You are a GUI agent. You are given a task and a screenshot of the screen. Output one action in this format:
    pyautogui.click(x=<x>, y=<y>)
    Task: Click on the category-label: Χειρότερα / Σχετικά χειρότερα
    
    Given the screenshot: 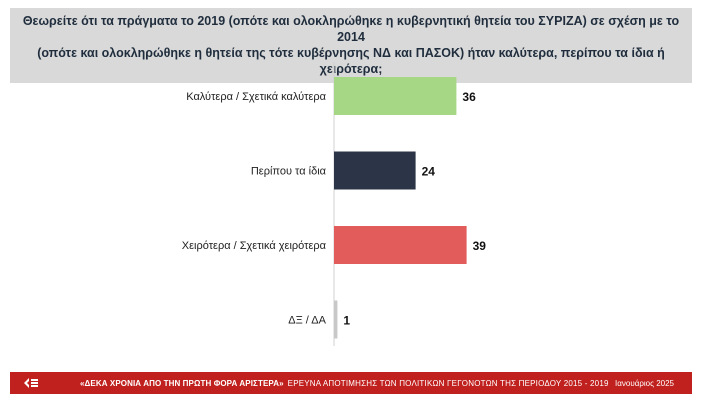 What is the action you would take?
    pyautogui.click(x=254, y=246)
    